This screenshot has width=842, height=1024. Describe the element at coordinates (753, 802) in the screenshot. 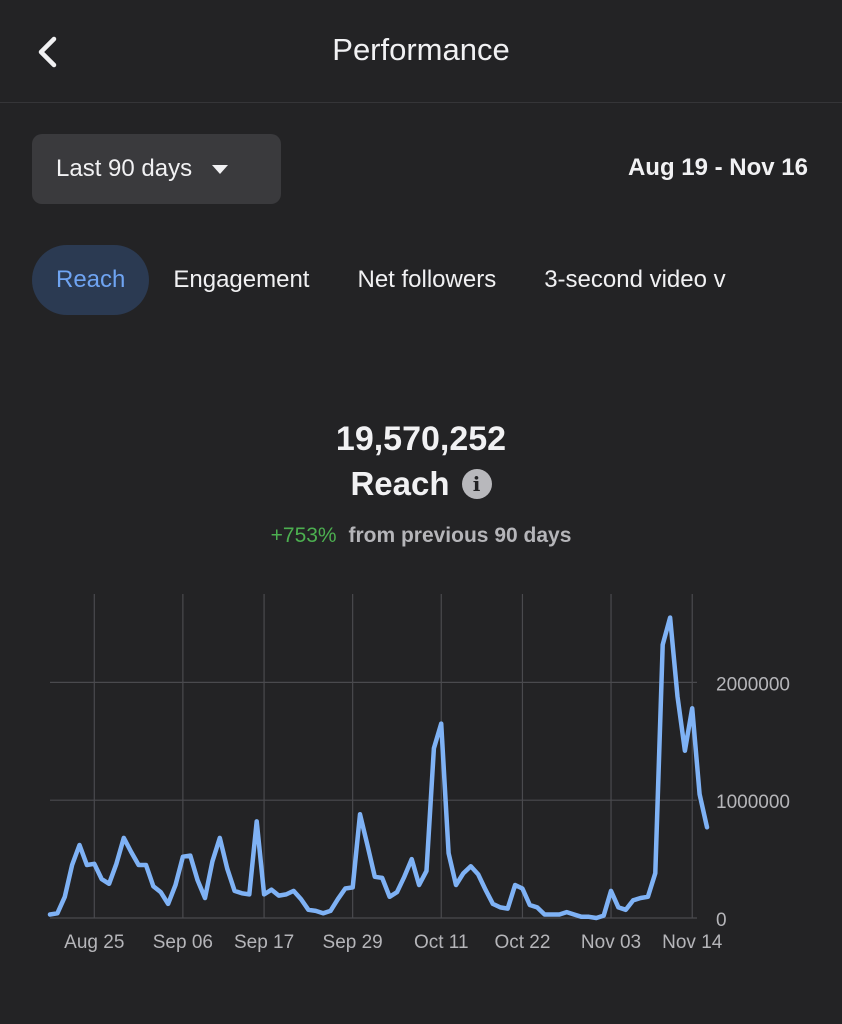

I see `y-tick-label: 1000000` at that location.